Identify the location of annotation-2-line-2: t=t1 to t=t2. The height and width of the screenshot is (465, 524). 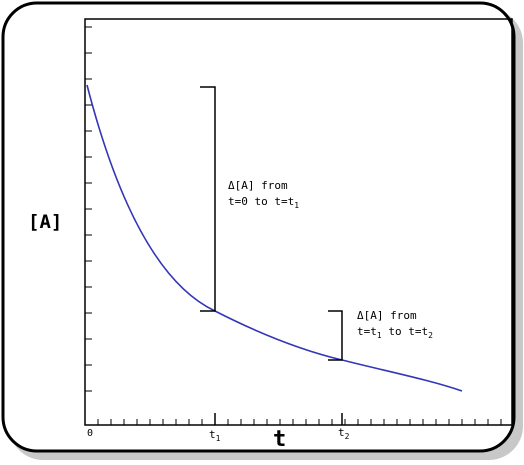
(395, 332).